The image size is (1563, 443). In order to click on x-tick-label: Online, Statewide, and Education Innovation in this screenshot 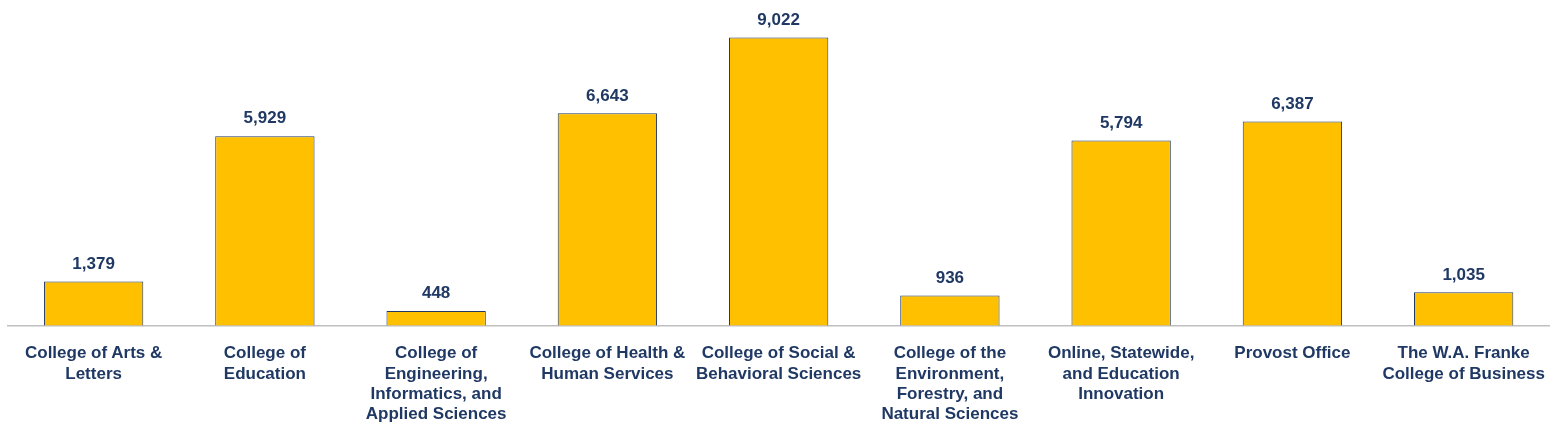, I will do `click(1121, 373)`.